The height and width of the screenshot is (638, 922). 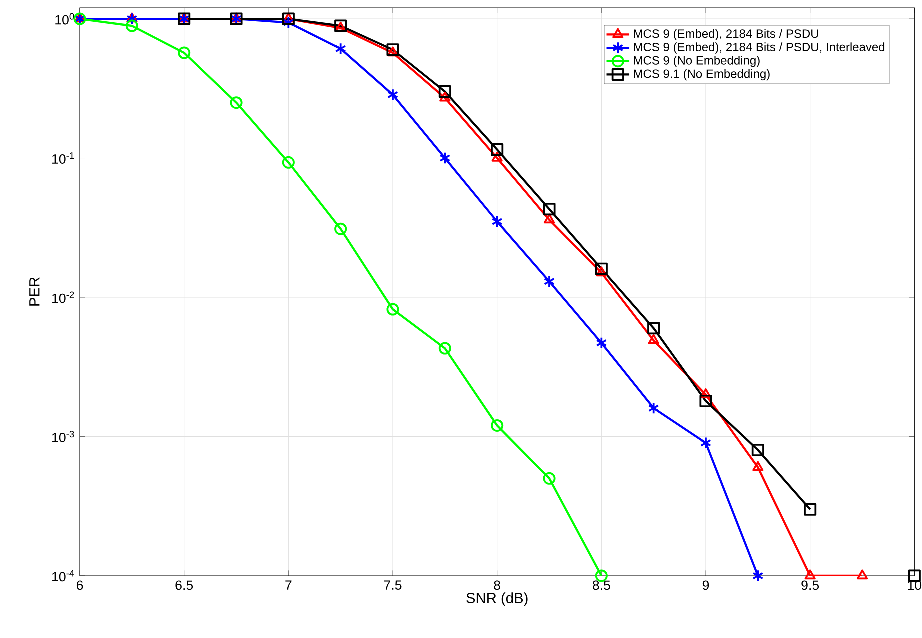 I want to click on x-tick-label: 8.5, so click(x=601, y=585).